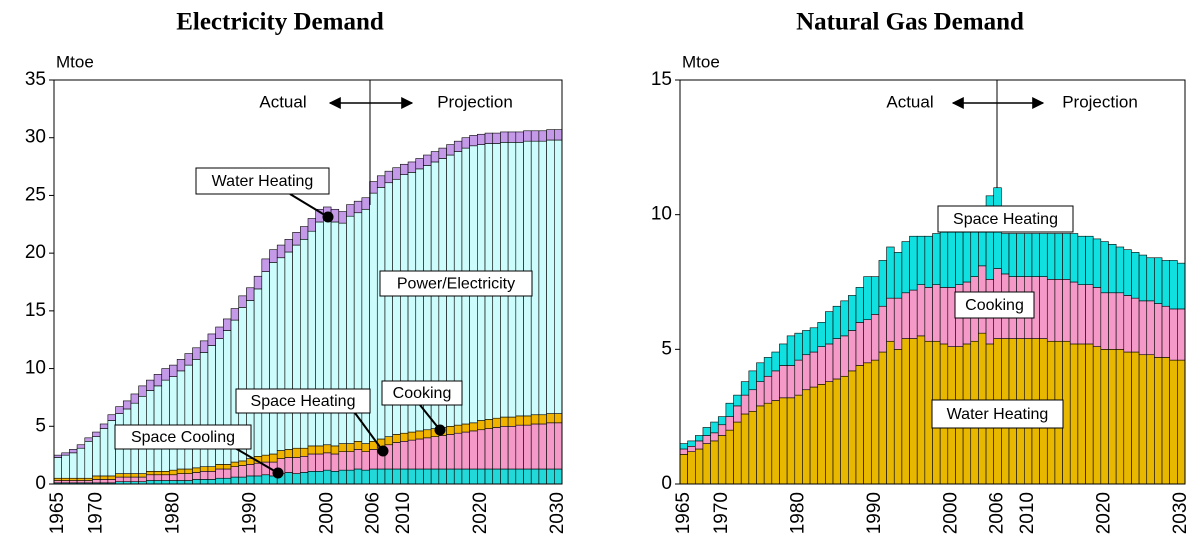  What do you see at coordinates (1100, 101) in the screenshot?
I see `annotation: Projection` at bounding box center [1100, 101].